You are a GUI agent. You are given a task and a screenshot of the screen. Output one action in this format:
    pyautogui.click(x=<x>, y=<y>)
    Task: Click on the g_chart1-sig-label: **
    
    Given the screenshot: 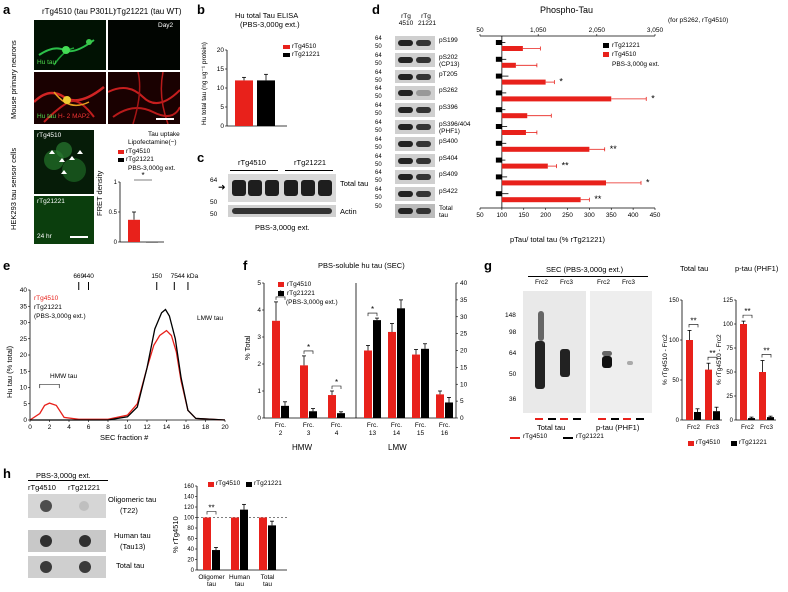 What is the action you would take?
    pyautogui.click(x=693, y=320)
    